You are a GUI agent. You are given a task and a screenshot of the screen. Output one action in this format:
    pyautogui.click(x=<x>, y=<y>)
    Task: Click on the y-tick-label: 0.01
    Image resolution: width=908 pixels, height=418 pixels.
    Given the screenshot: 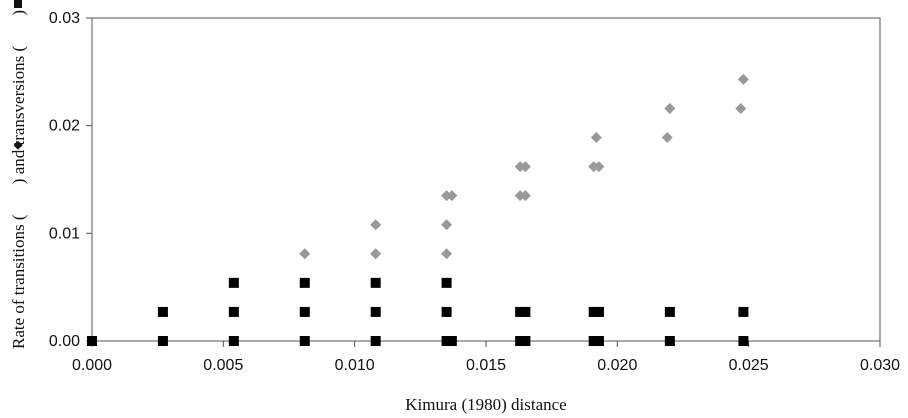 What is the action you would take?
    pyautogui.click(x=64, y=233)
    